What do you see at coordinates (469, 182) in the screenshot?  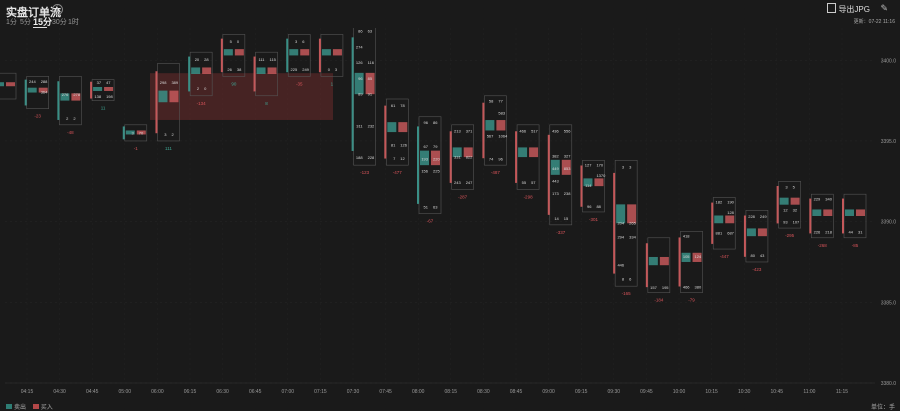 I see `buy-volume-label: 247` at bounding box center [469, 182].